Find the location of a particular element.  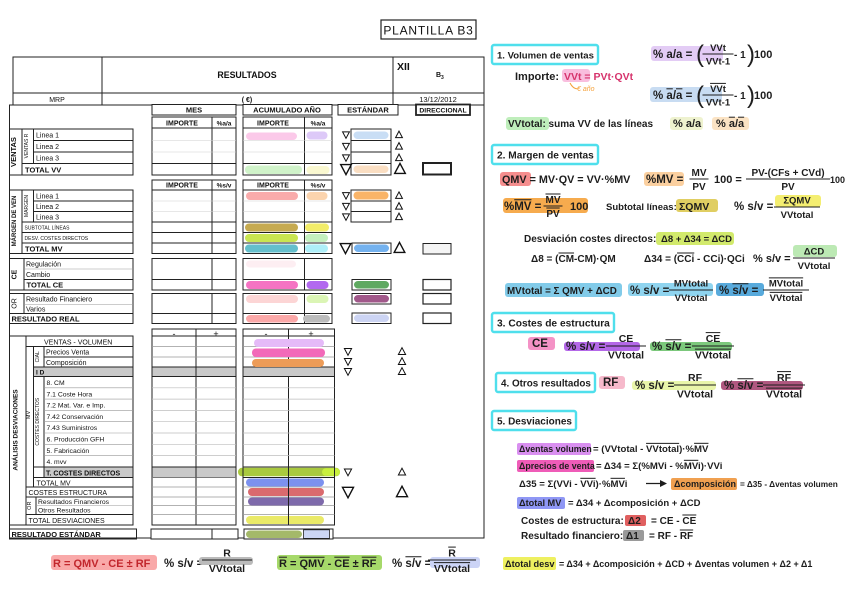

svg-text: RESULTADO ESTÁNDAR is located at coordinates (57, 534).